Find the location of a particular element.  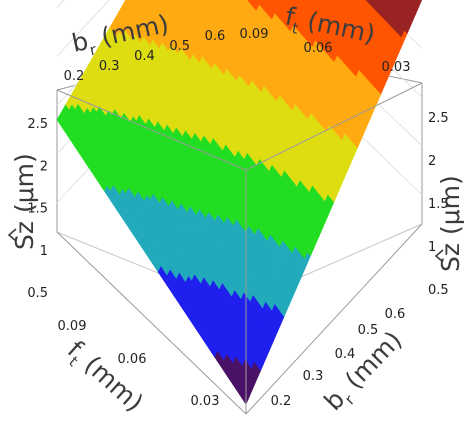

z-tick-label-right: 1 is located at coordinates (432, 247).